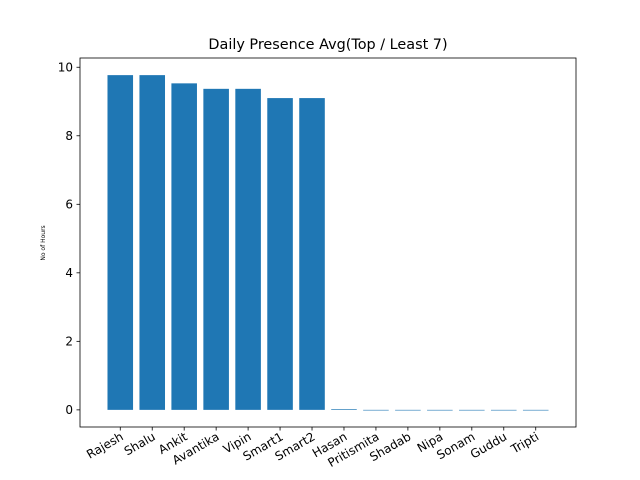 Image resolution: width=640 pixels, height=480 pixels. What do you see at coordinates (535, 410) in the screenshot?
I see `bar-tripti` at bounding box center [535, 410].